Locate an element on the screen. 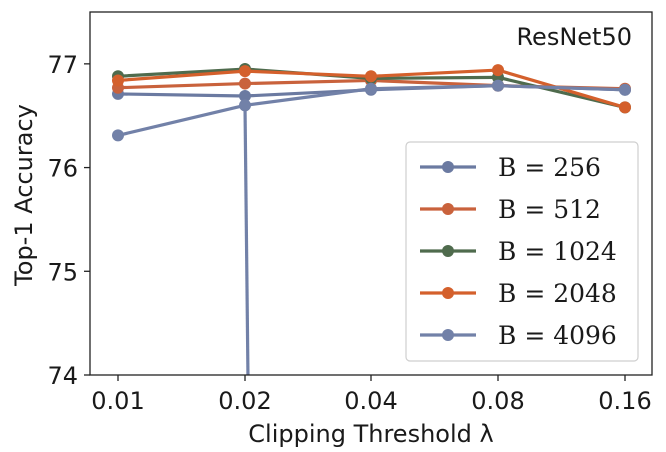 Image resolution: width=666 pixels, height=452 pixels. legend-label-5: B = 4096 is located at coordinates (557, 335).